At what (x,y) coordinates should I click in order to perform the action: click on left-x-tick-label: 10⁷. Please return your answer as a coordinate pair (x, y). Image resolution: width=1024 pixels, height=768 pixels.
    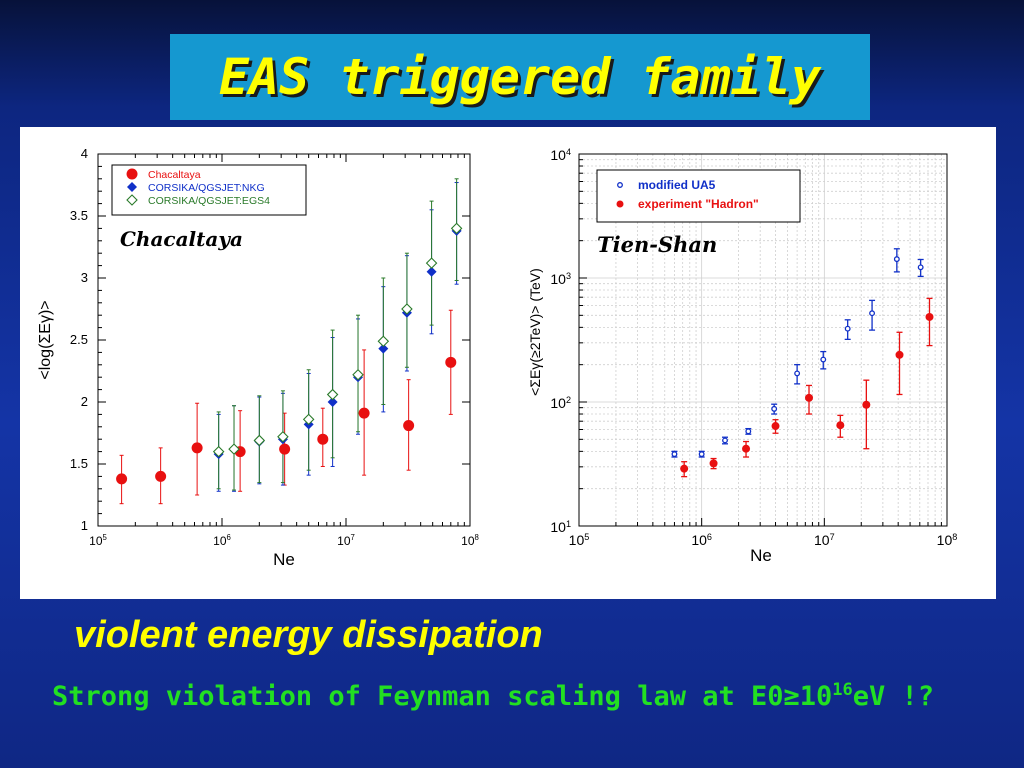
    Looking at the image, I should click on (346, 540).